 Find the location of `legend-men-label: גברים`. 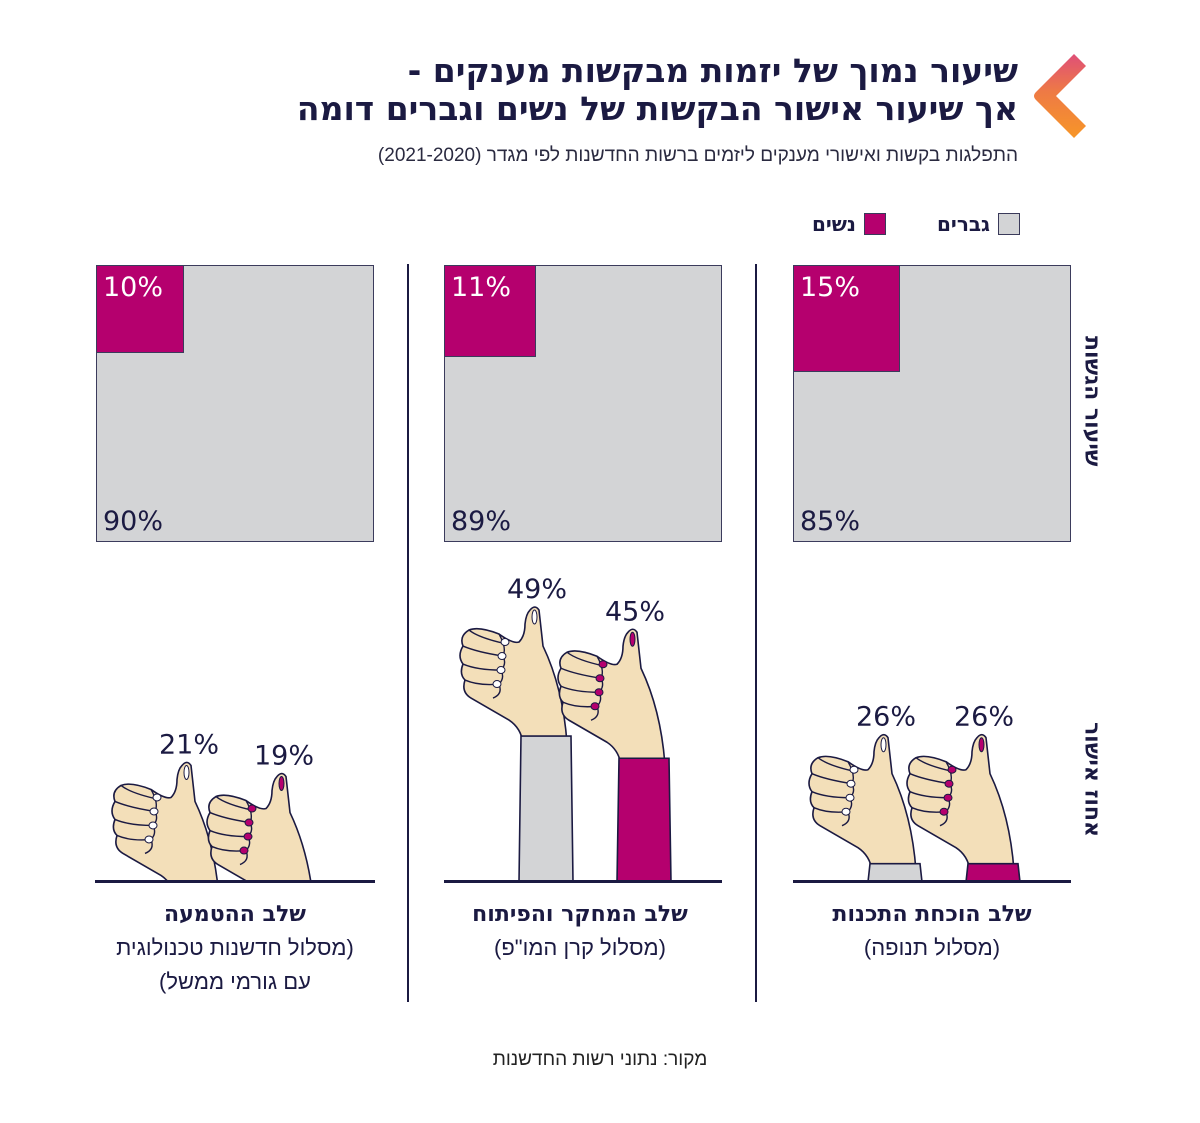

legend-men-label: גברים is located at coordinates (963, 224).